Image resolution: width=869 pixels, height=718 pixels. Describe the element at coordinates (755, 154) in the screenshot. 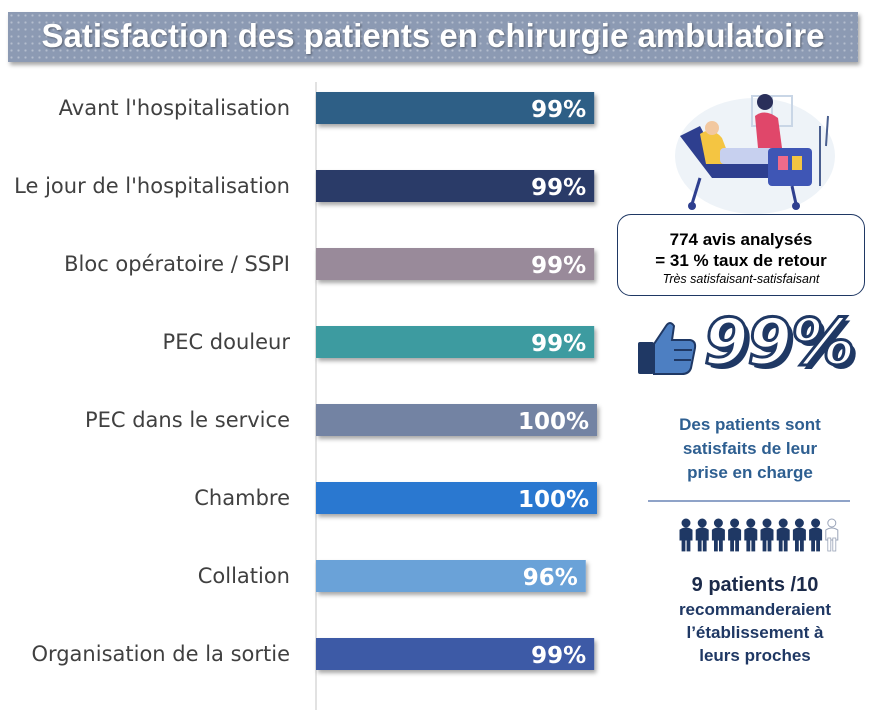

I see `hospital-bed-illustration` at that location.